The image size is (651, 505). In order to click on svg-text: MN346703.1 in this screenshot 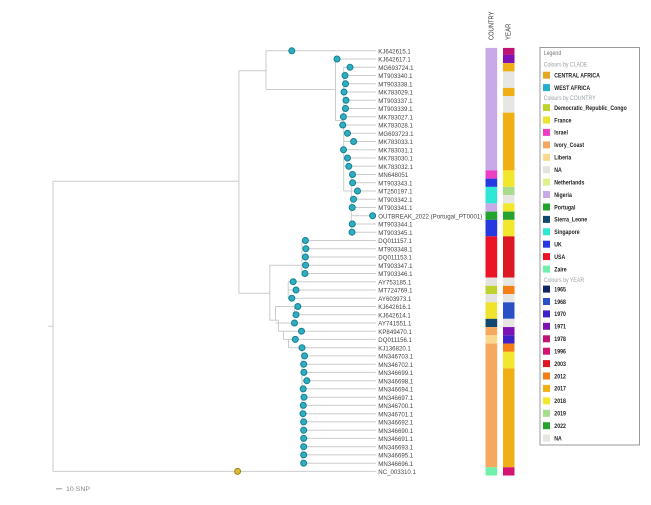, I will do `click(396, 357)`.